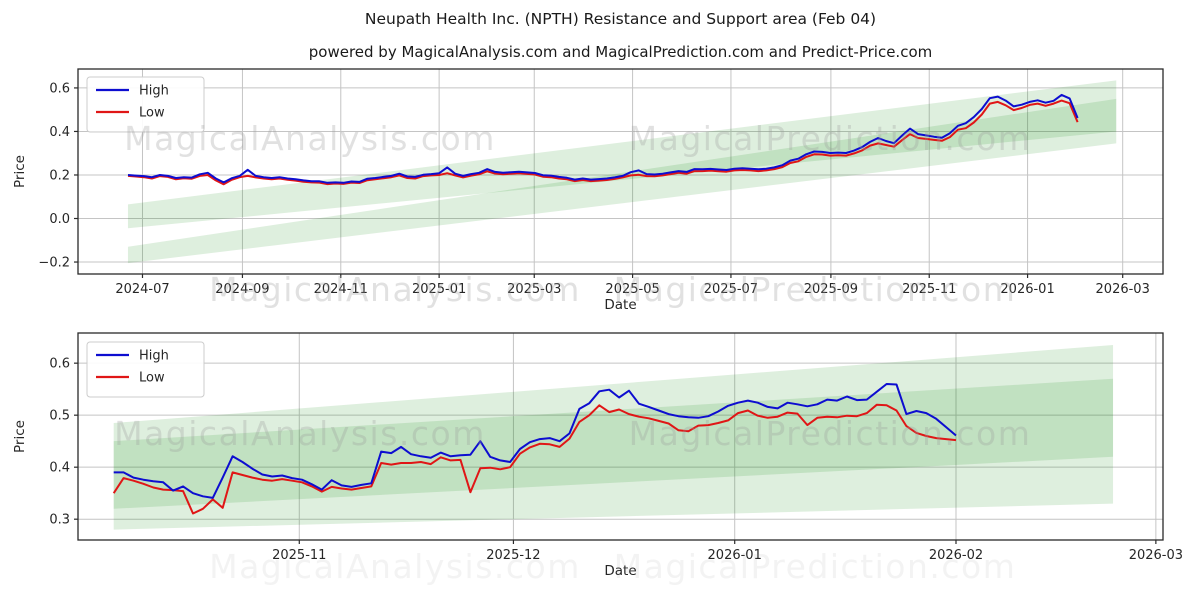 This screenshot has width=1200, height=600. What do you see at coordinates (59, 520) in the screenshot?
I see `y-tick-label: 0.3` at bounding box center [59, 520].